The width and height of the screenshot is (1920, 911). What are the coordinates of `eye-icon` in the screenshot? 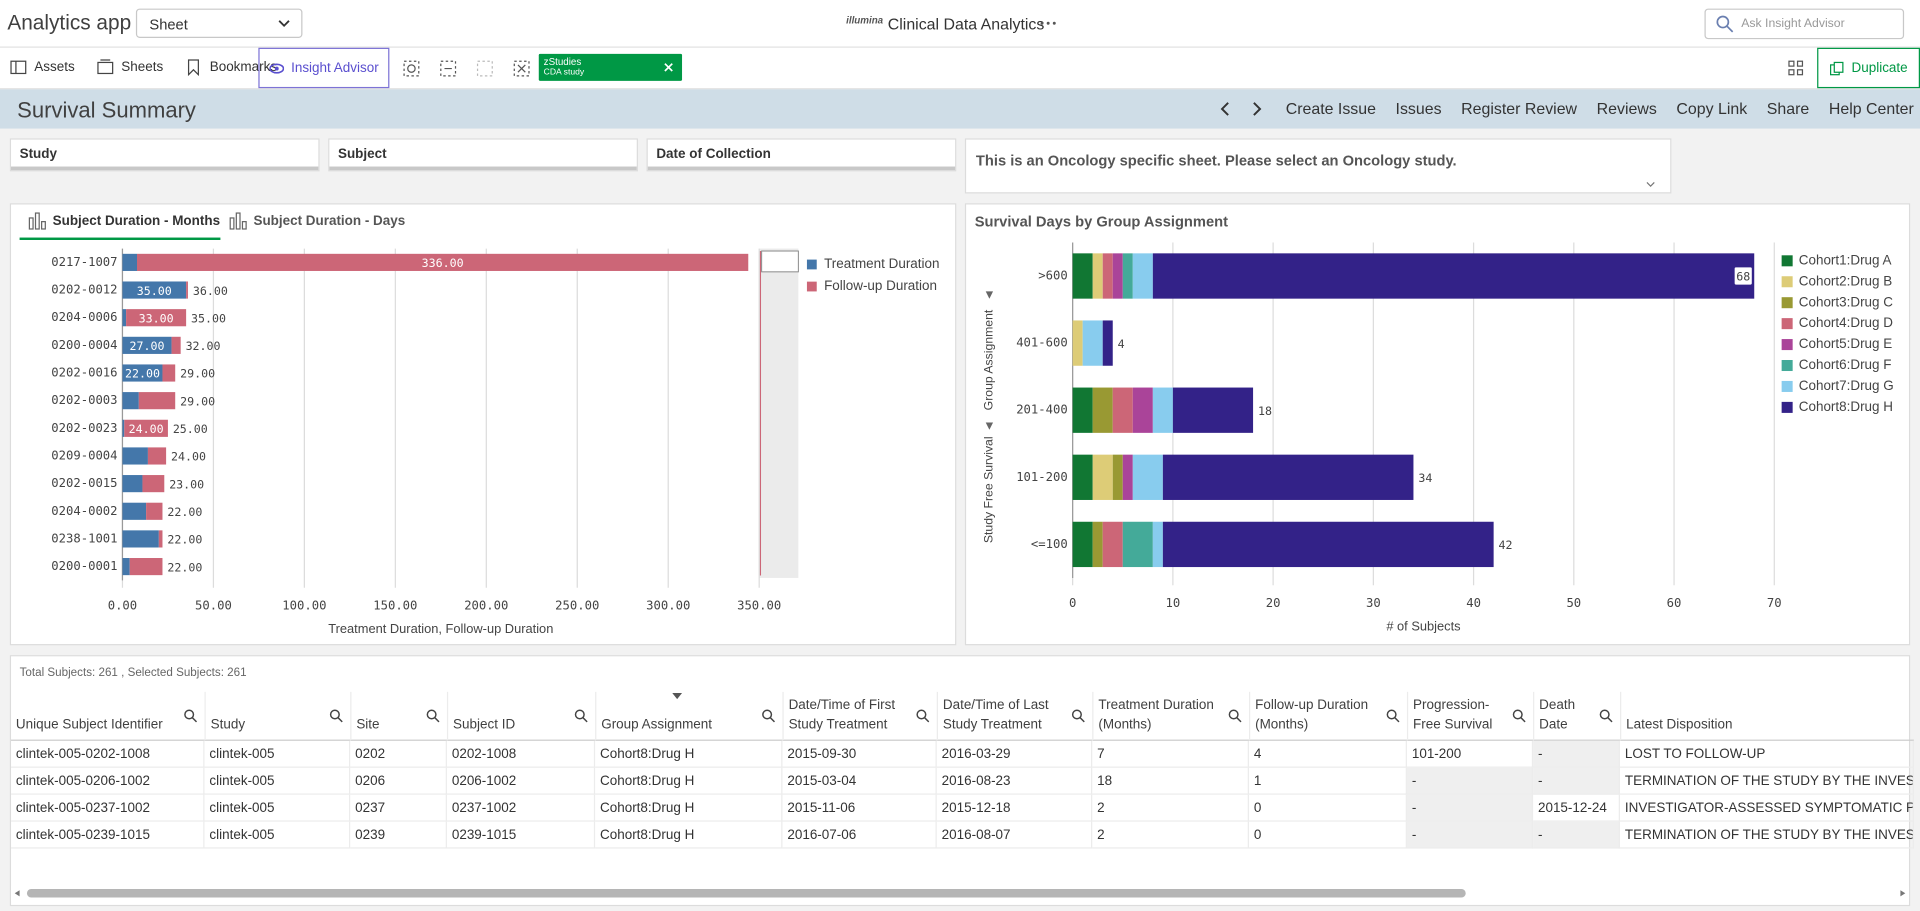 It's located at (276, 68).